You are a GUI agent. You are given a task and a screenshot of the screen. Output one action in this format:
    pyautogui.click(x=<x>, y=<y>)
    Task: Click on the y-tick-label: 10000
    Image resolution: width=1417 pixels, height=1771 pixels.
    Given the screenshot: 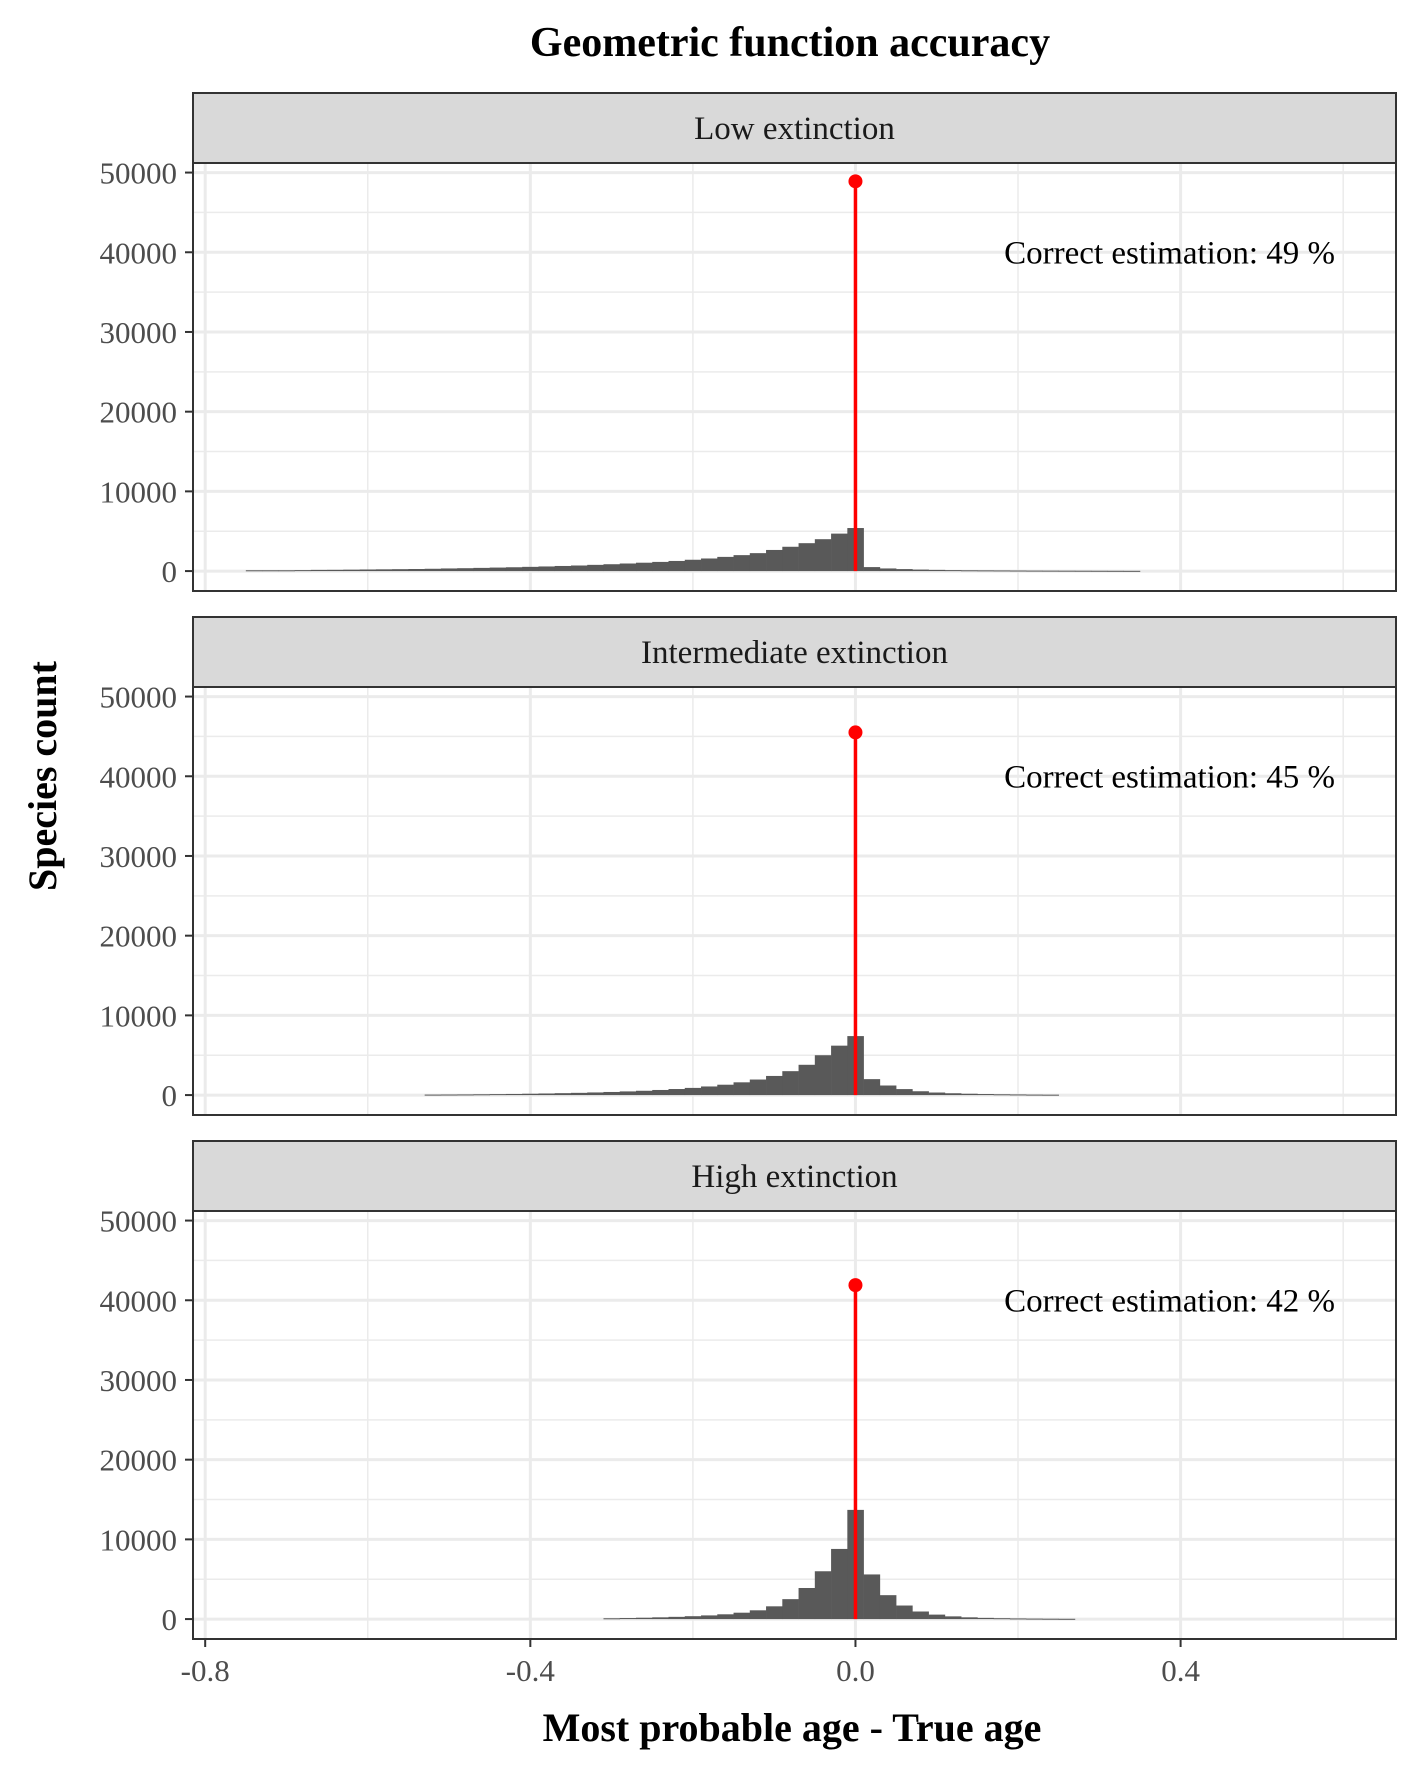 What is the action you would take?
    pyautogui.click(x=139, y=1539)
    